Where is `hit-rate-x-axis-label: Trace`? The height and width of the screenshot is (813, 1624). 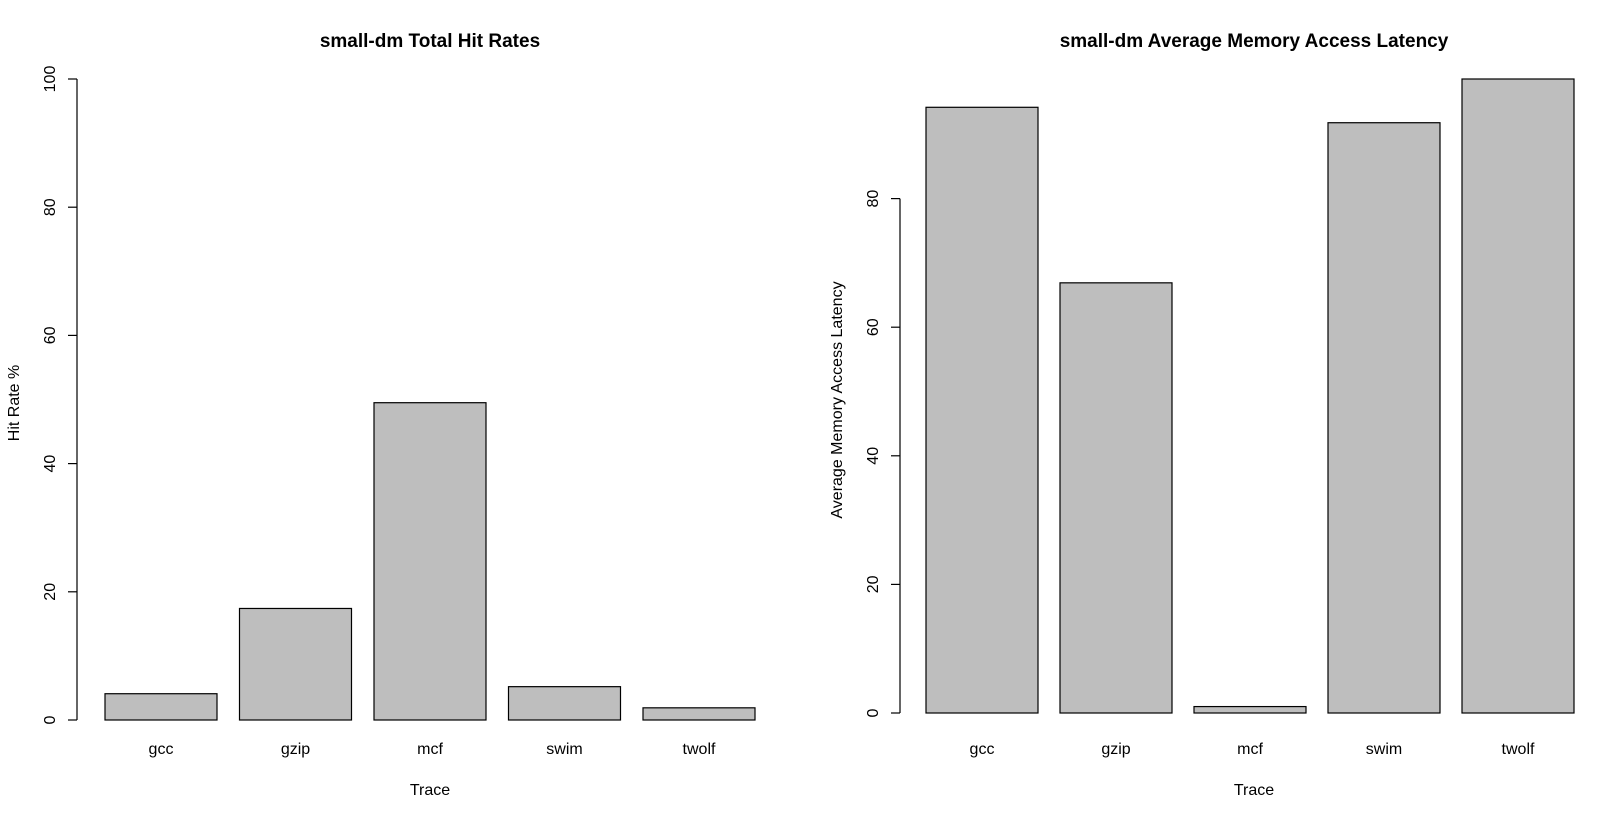 hit-rate-x-axis-label: Trace is located at coordinates (430, 790).